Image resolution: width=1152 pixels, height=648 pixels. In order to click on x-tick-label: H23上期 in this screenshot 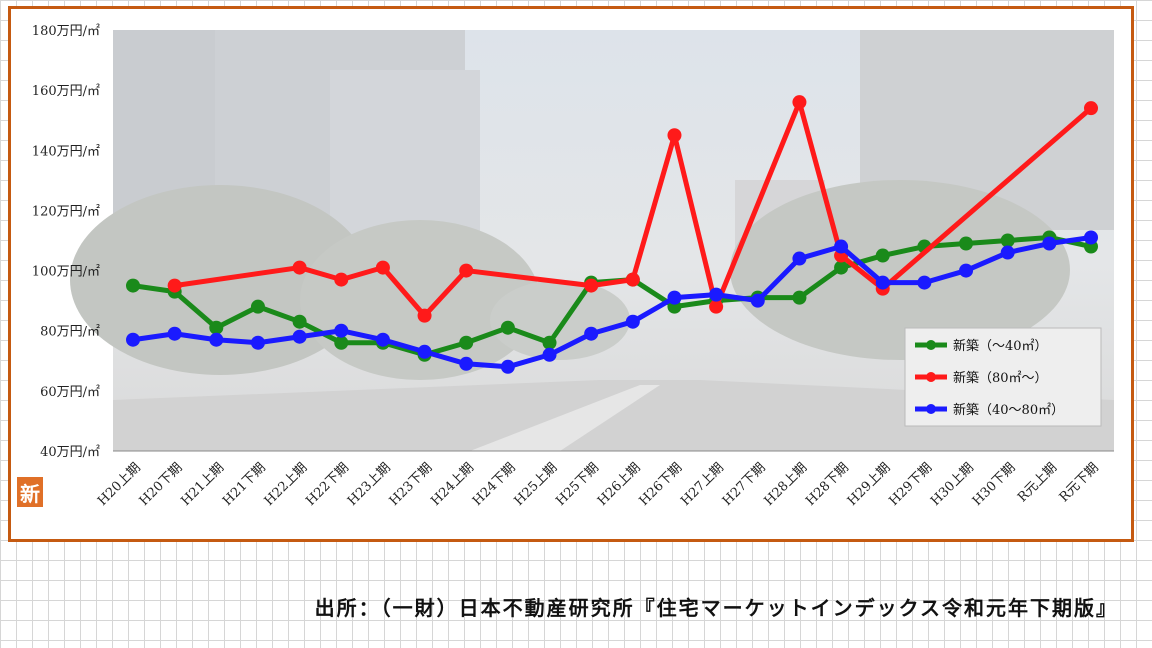, I will do `click(369, 484)`.